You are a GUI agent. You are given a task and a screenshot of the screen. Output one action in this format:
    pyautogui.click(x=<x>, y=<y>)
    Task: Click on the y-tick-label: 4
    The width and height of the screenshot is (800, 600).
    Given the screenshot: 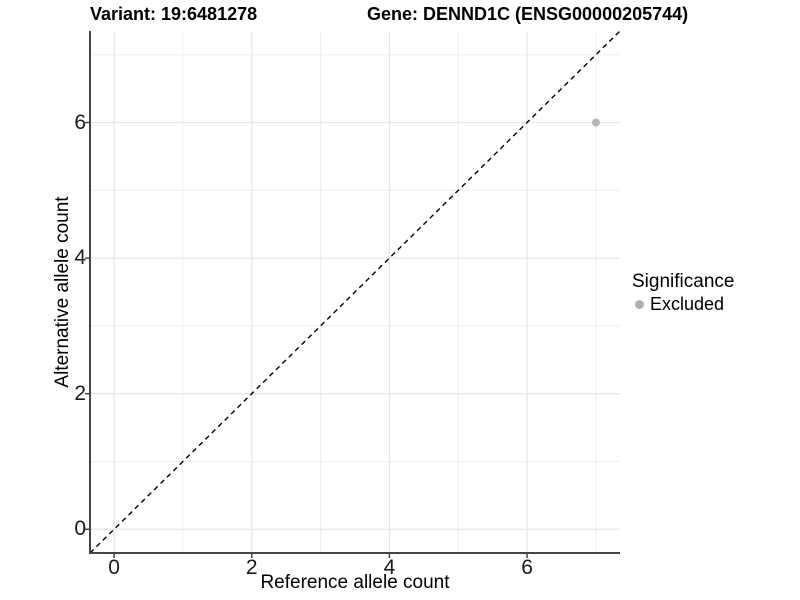 What is the action you would take?
    pyautogui.click(x=80, y=258)
    